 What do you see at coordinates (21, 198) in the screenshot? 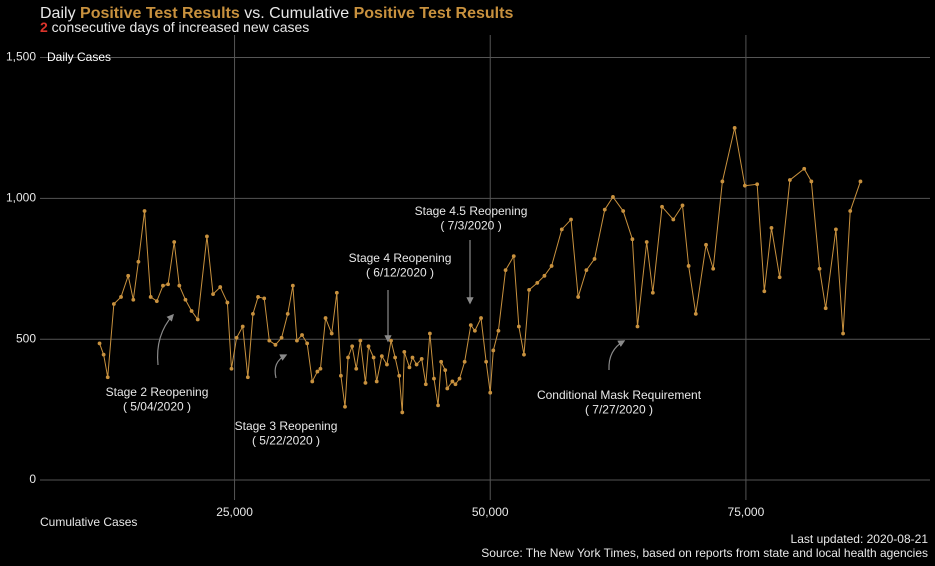
I see `y-tick-label: 1,000` at bounding box center [21, 198].